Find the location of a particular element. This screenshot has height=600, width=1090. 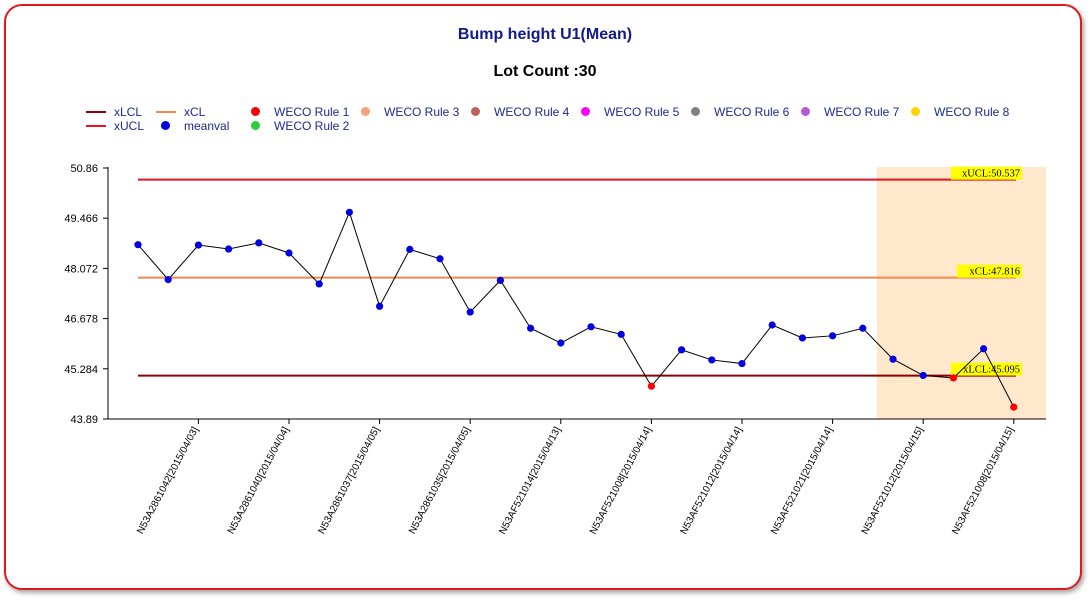

y-tick-label: 48.072 is located at coordinates (81, 269).